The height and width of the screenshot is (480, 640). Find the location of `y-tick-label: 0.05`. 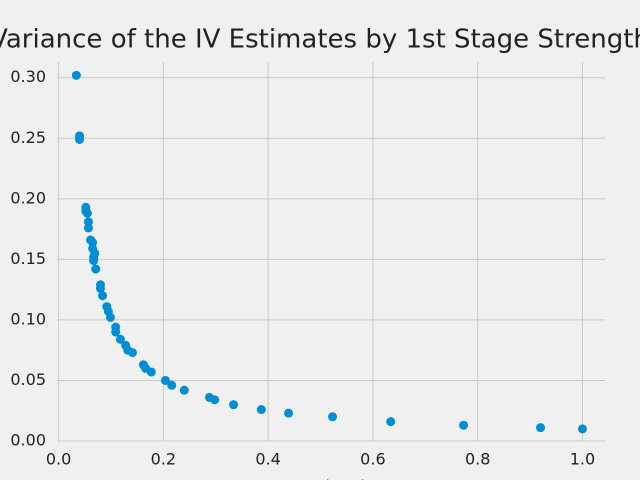

y-tick-label: 0.05 is located at coordinates (28, 379).